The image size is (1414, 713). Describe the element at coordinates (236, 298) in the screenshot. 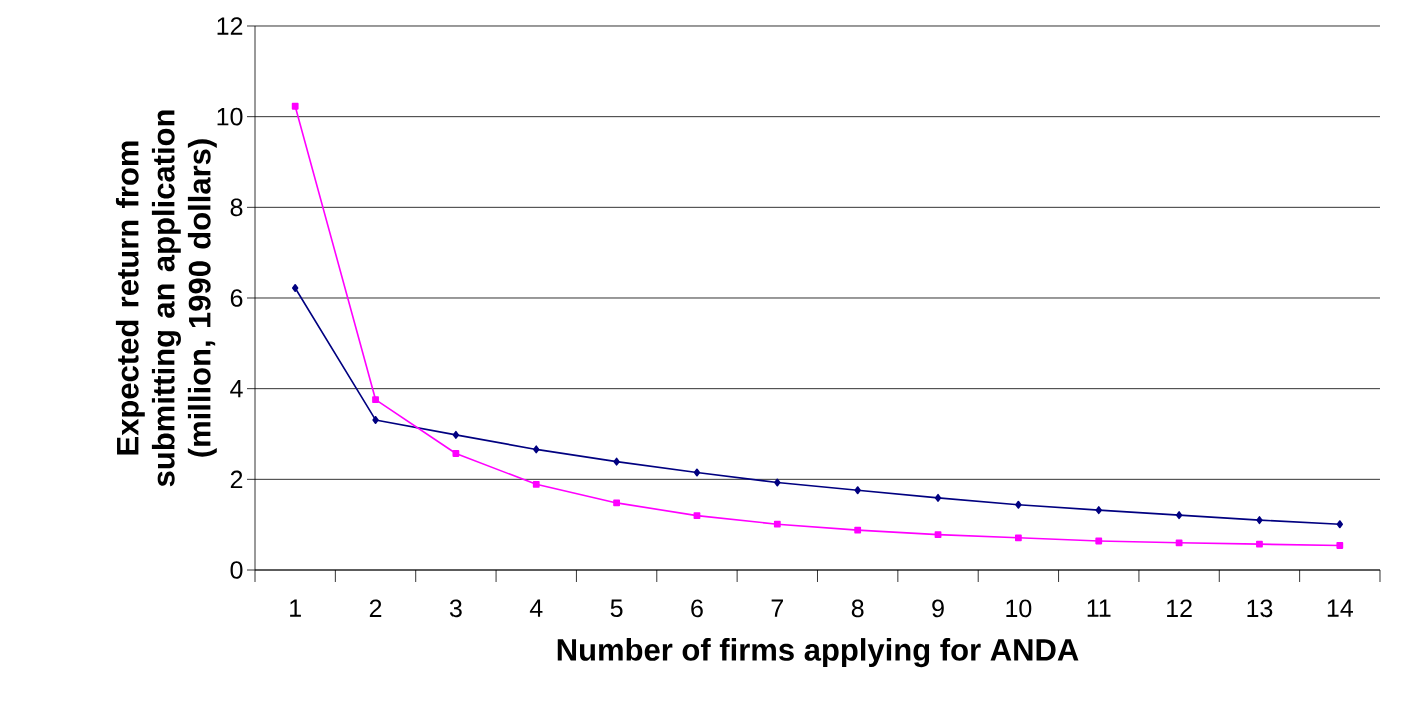

I see `y-tick-label: 6` at that location.